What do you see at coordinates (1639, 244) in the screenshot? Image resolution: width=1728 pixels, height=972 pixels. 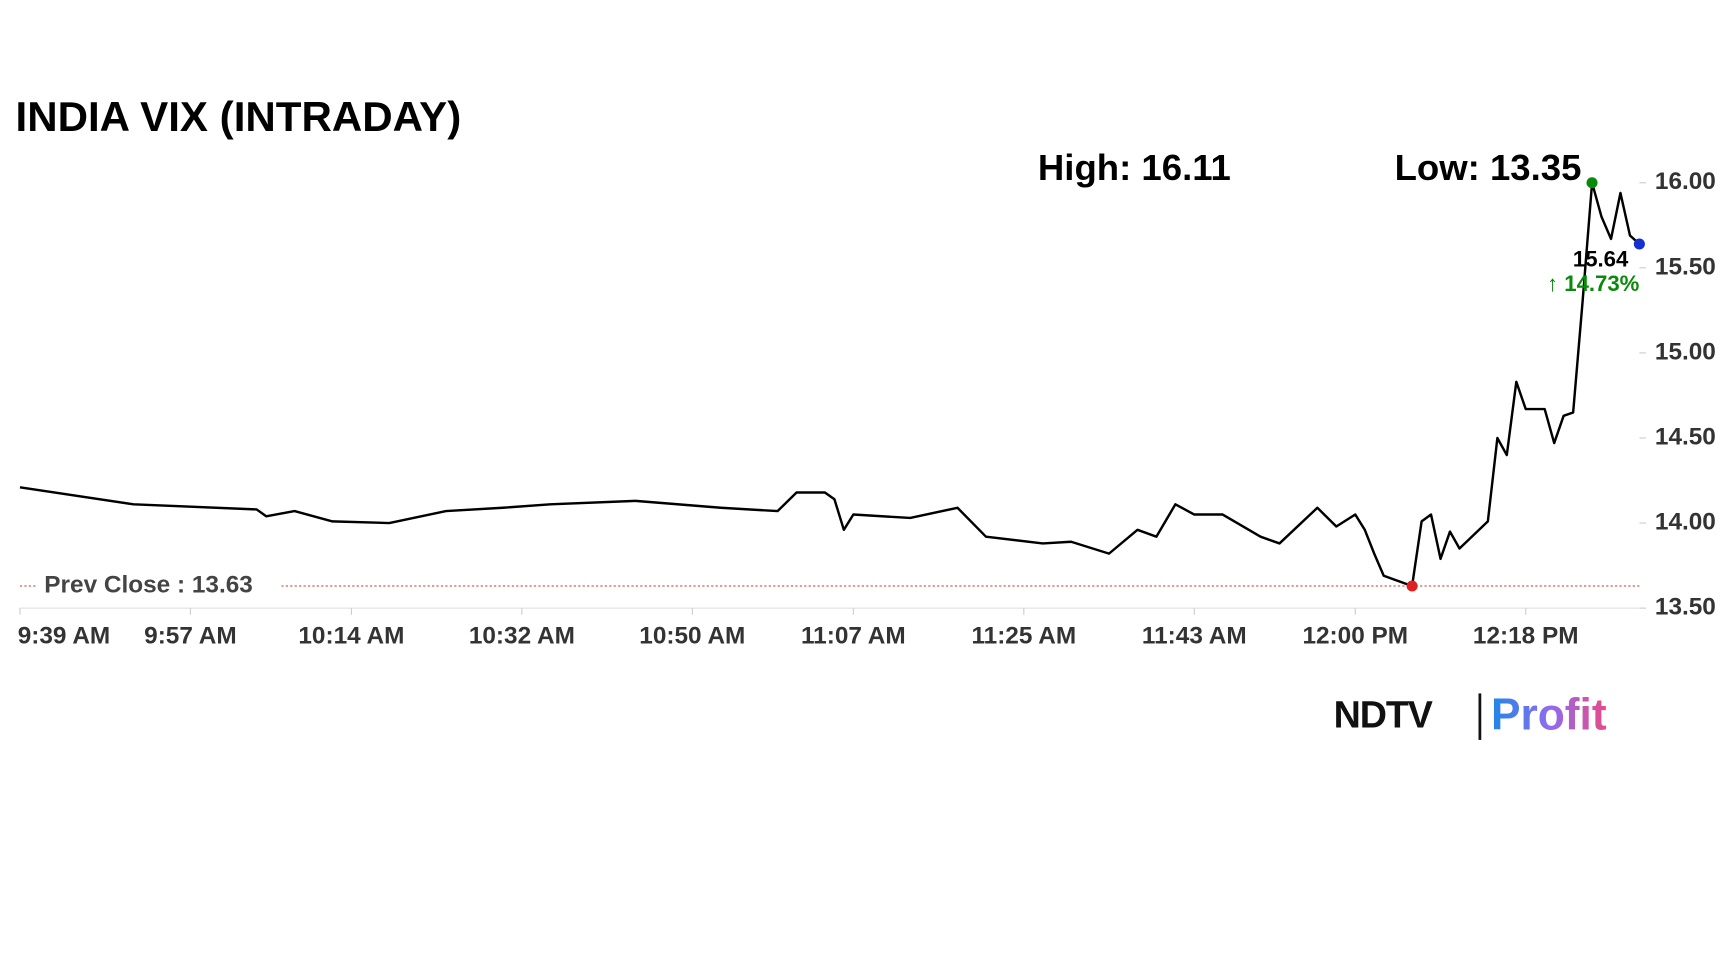 I see `last-dot` at bounding box center [1639, 244].